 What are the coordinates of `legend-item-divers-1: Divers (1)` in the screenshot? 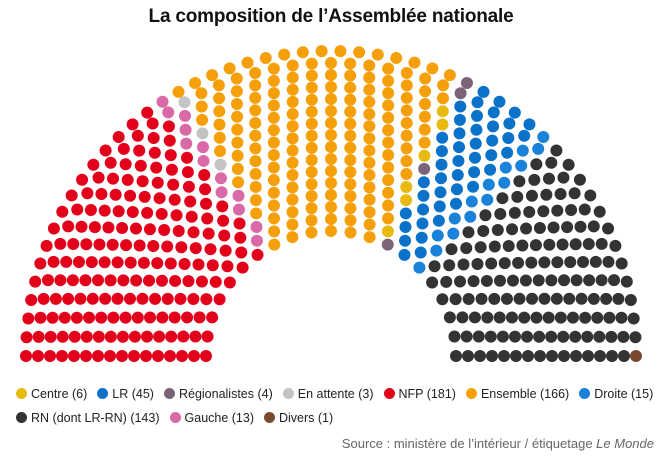 It's located at (298, 418).